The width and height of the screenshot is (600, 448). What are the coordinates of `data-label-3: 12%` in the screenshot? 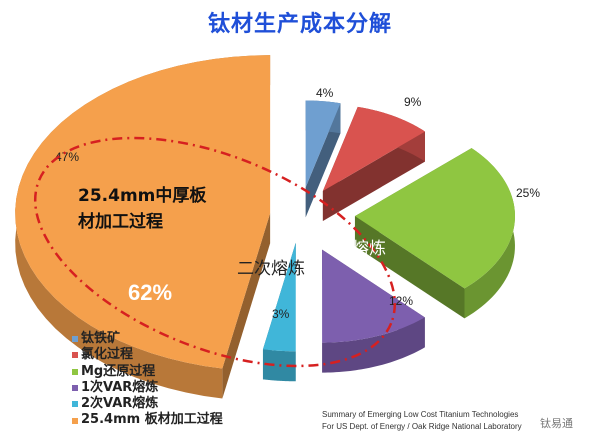 It's located at (401, 301).